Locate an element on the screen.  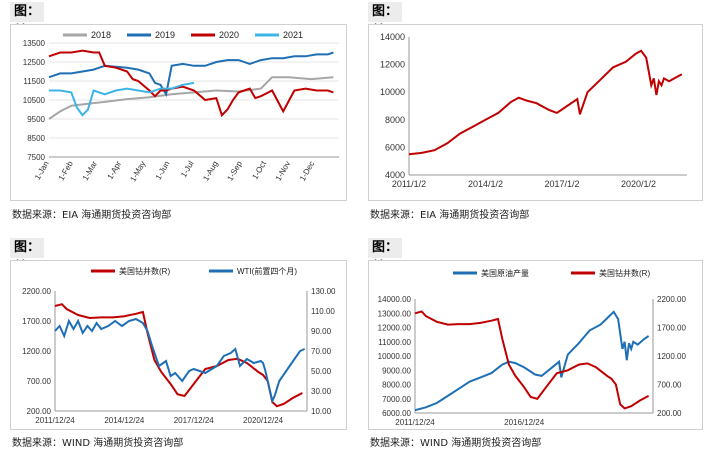
y-right-tick-label: 10.00 is located at coordinates (321, 411).